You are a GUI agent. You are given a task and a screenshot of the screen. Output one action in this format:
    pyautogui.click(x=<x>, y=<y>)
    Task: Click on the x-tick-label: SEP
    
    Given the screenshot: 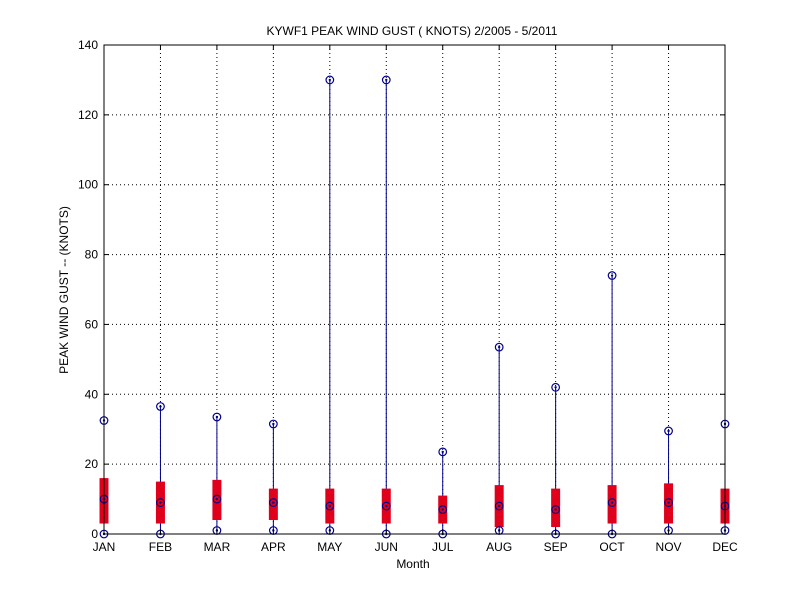 What is the action you would take?
    pyautogui.click(x=556, y=547)
    